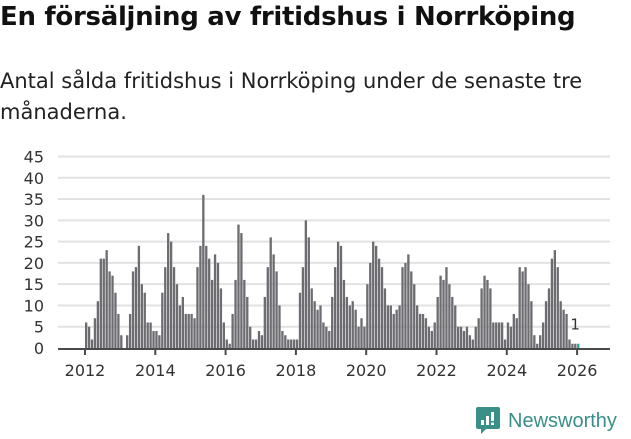 Image resolution: width=631 pixels, height=439 pixels. Describe the element at coordinates (296, 370) in the screenshot. I see `svg-text: 2018` at that location.